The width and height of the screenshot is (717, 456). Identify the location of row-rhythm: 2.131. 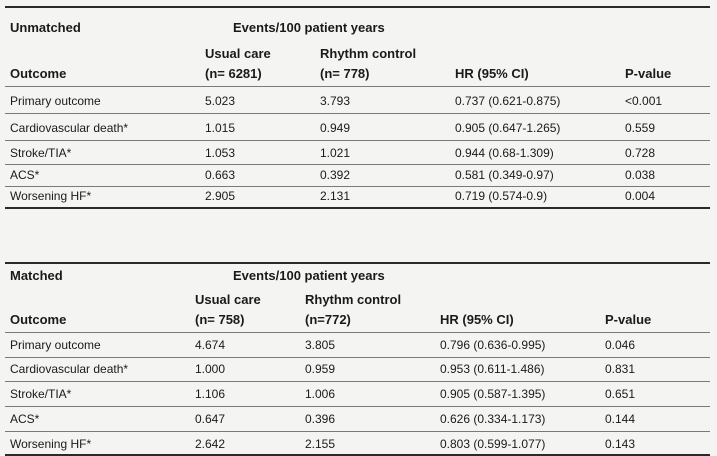
(335, 196).